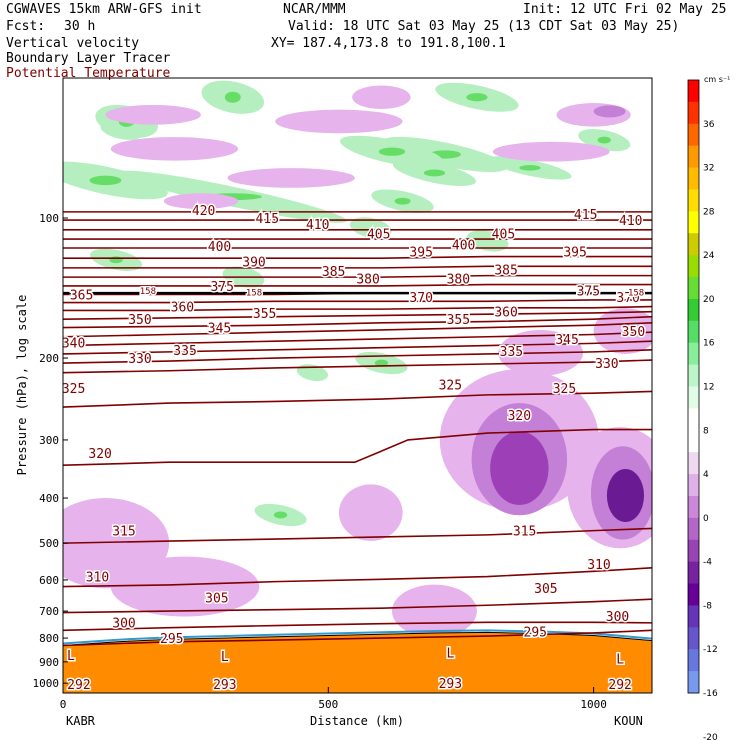  Describe the element at coordinates (81, 295) in the screenshot. I see `contour-label: 365` at that location.